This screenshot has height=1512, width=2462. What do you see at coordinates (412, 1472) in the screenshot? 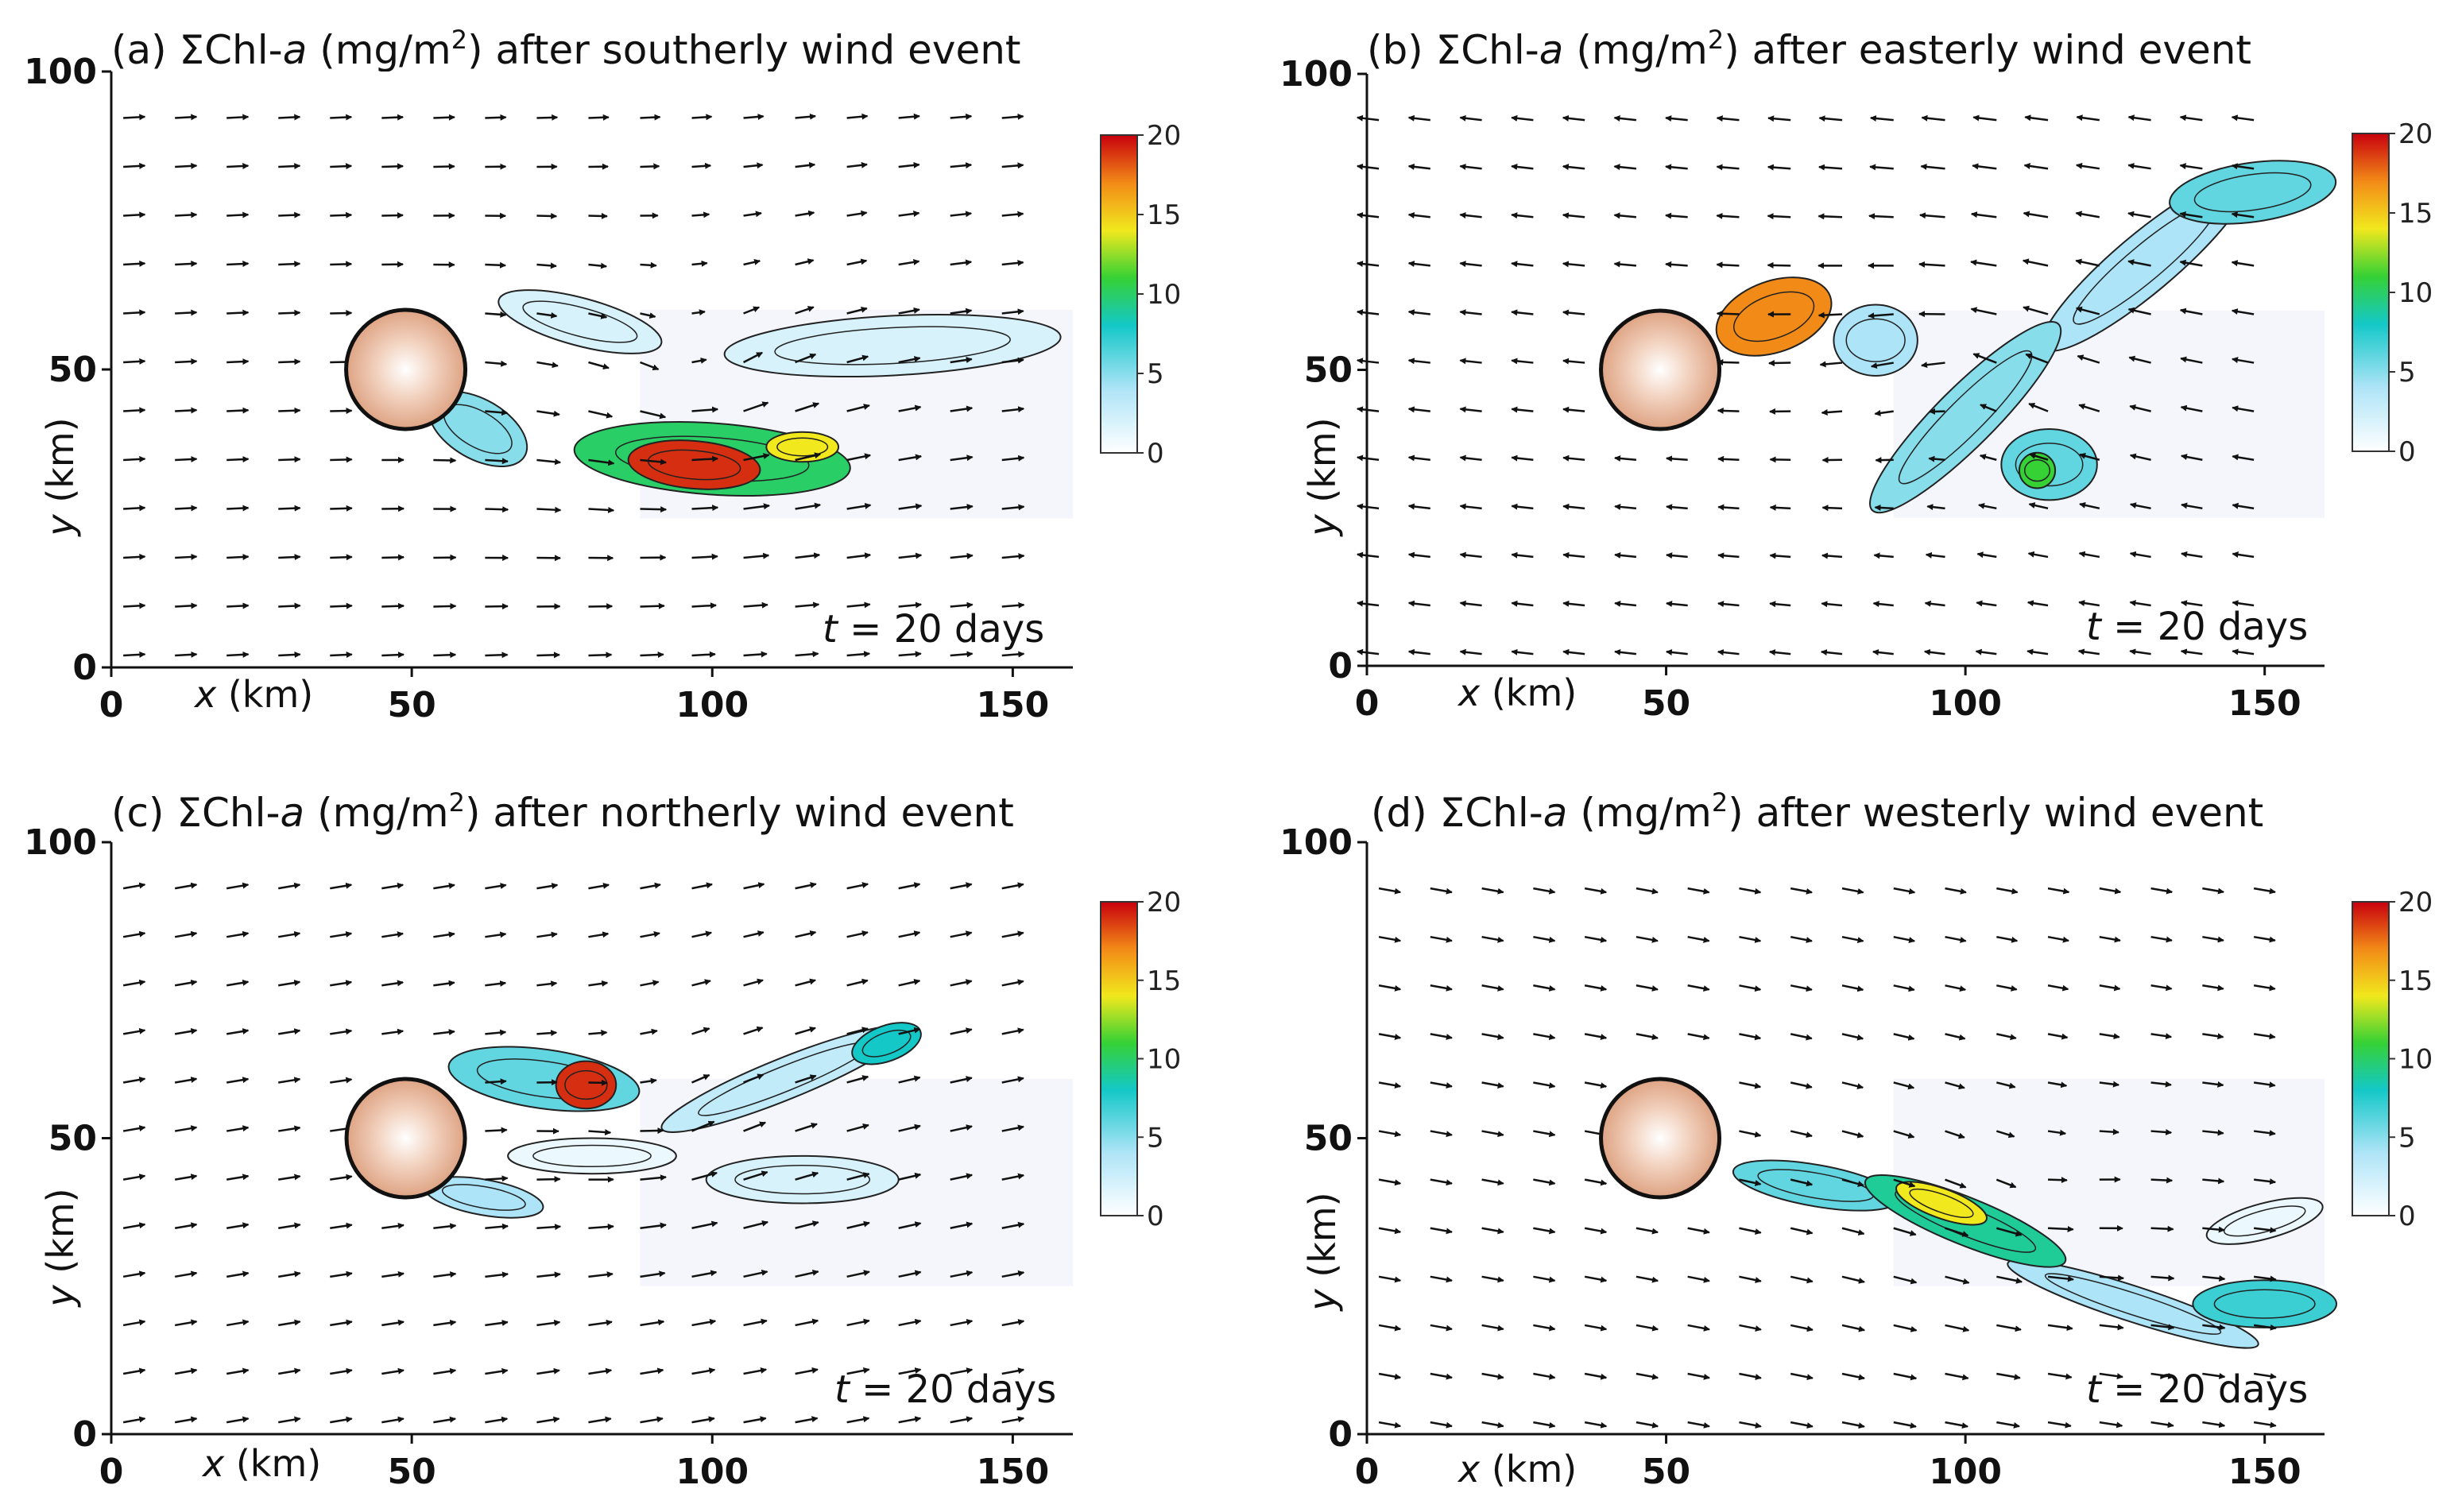
I see `x-tick-label: 50` at bounding box center [412, 1472].